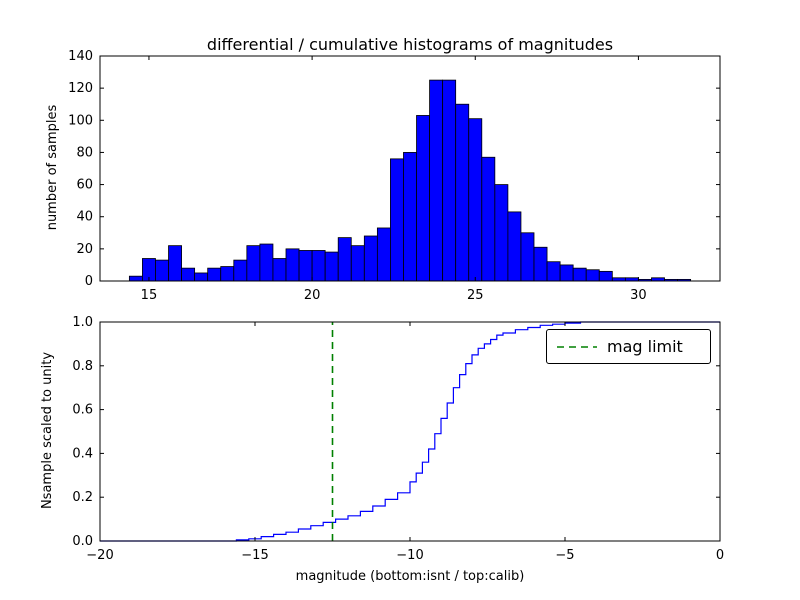  I want to click on x-tick-label: −15, so click(254, 555).